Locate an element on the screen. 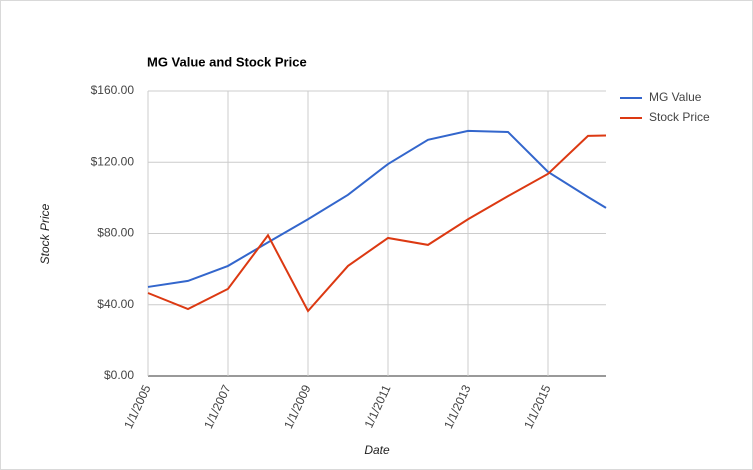 The height and width of the screenshot is (470, 753). chart-title: MG Value and Stock Price is located at coordinates (227, 61).